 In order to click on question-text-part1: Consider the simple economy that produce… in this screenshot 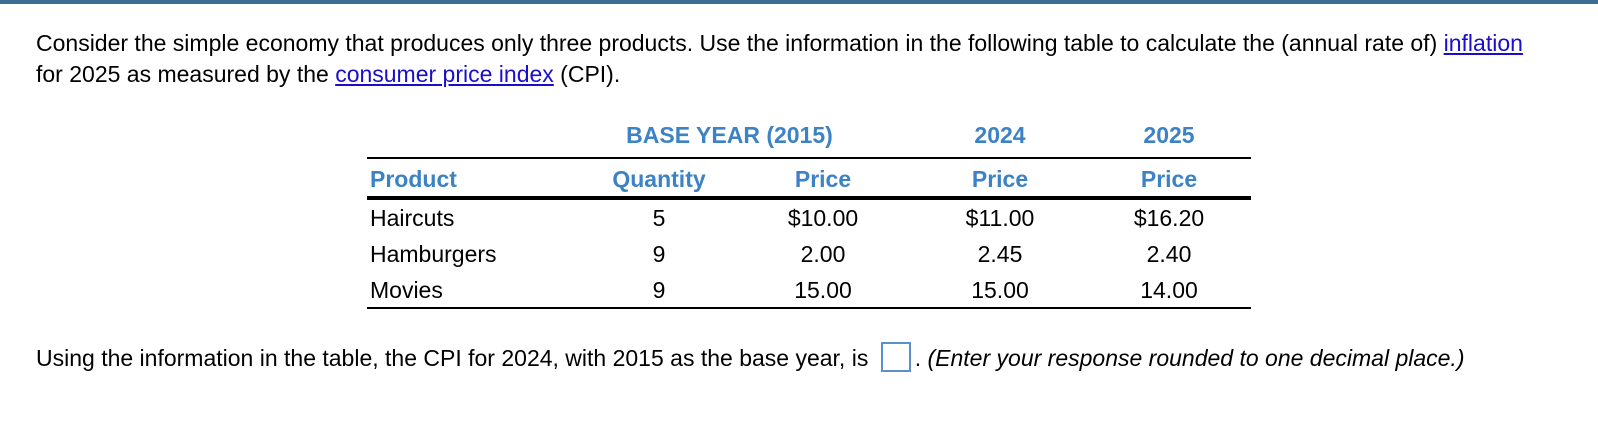, I will do `click(740, 43)`.